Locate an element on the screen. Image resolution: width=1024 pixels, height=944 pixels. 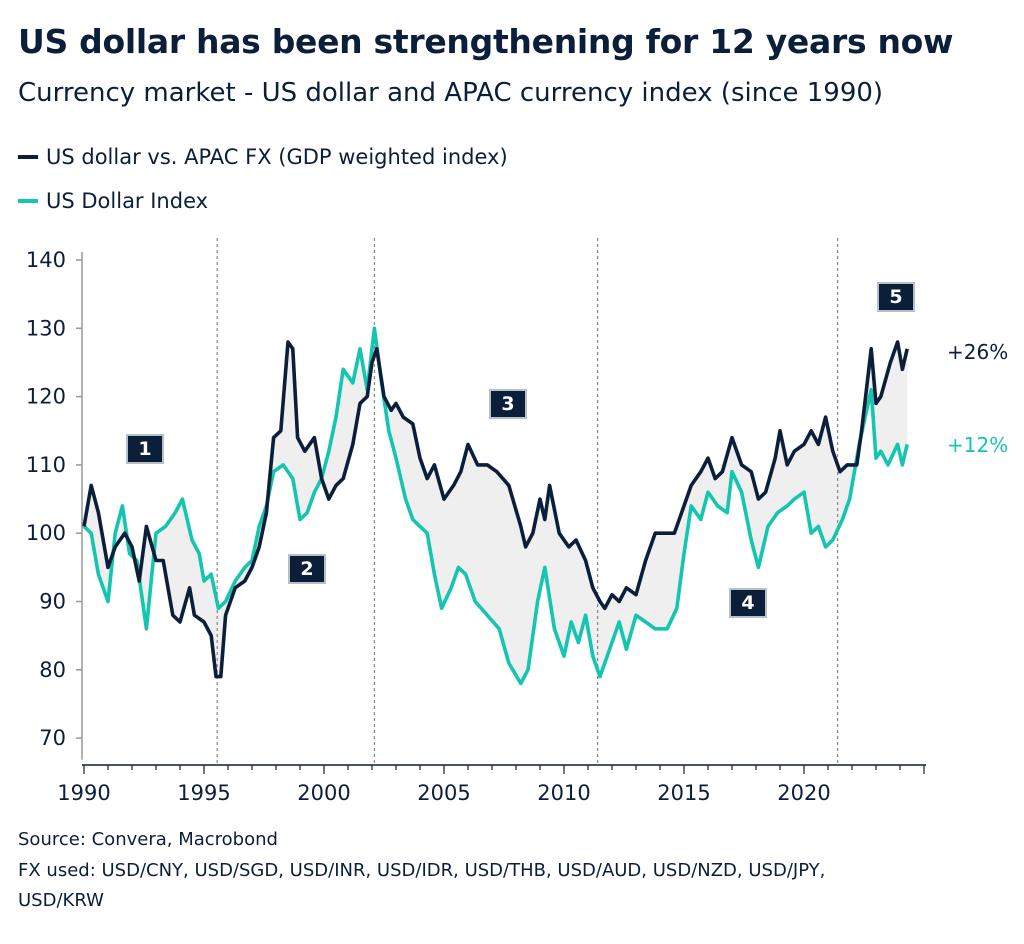
y-tick-label: 100 is located at coordinates (46, 533).